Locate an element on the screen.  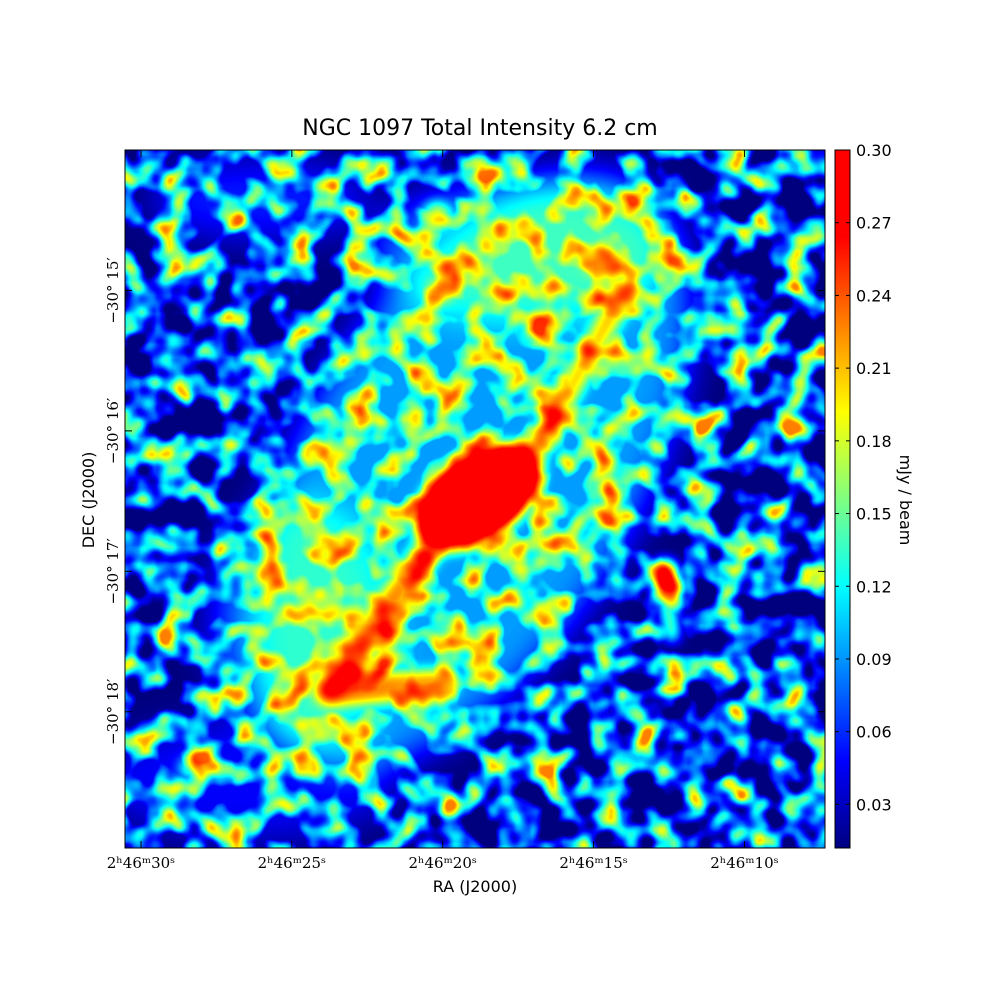
x-tick-label: 2ʰ46ᵐ10ˢ is located at coordinates (744, 863).